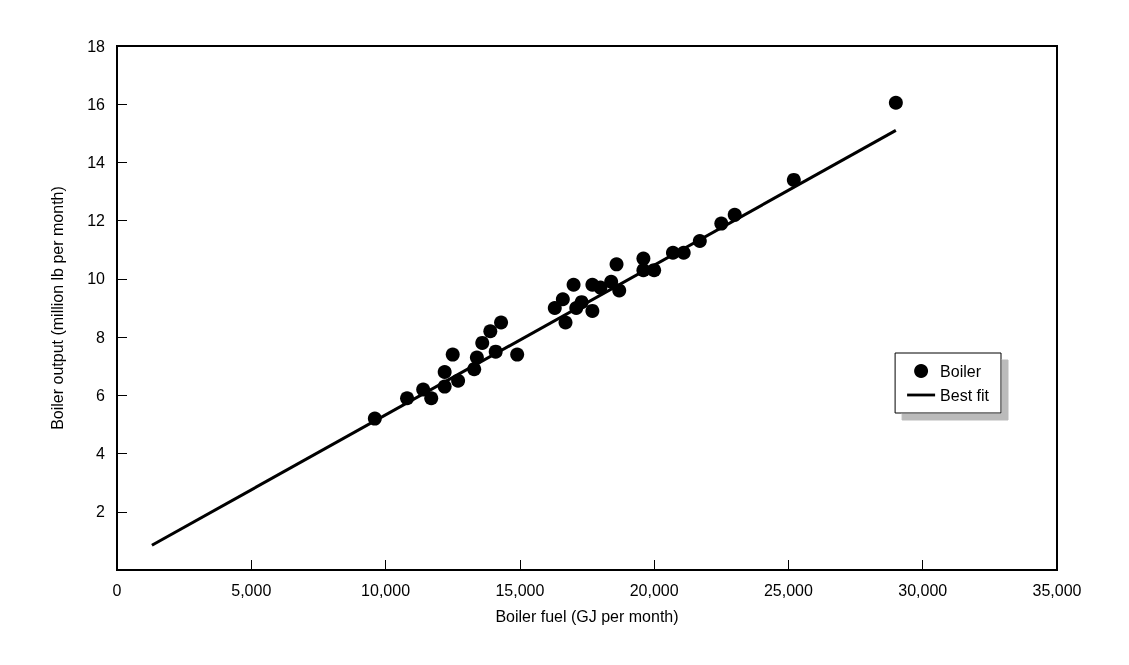  Describe the element at coordinates (96, 104) in the screenshot. I see `y-tick-label: 16` at that location.